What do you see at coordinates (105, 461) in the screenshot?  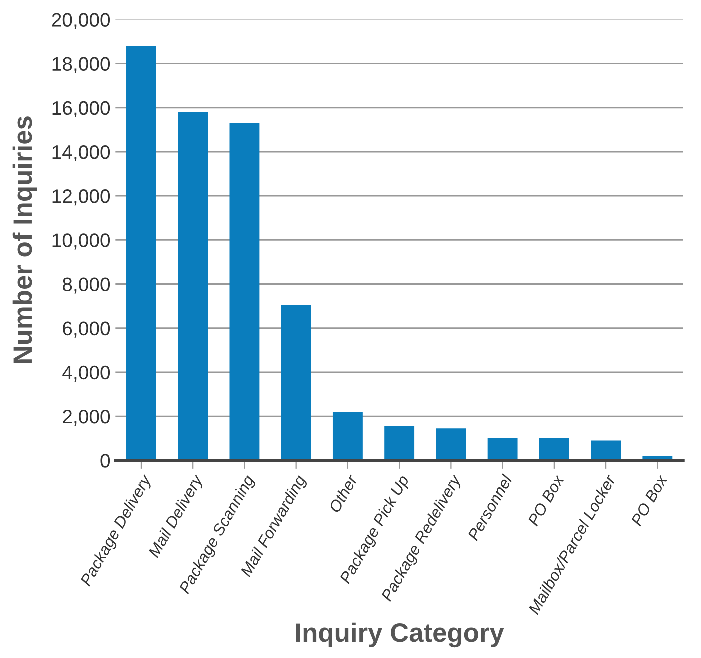 I see `y-tick-label: 0` at bounding box center [105, 461].